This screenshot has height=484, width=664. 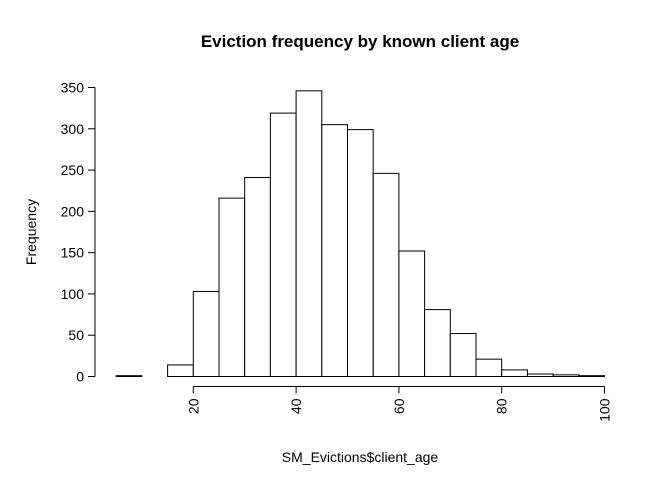 I want to click on y-tick-label: 200, so click(x=73, y=211).